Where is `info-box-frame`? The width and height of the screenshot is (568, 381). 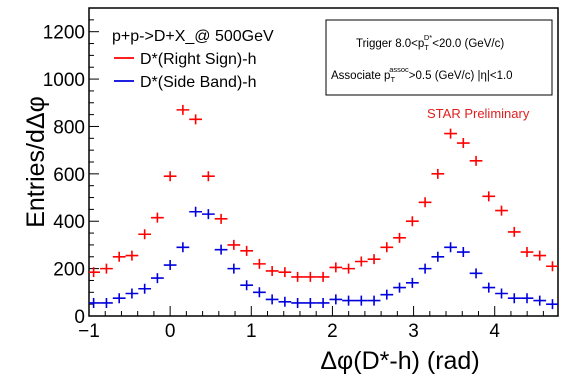
info-box-frame is located at coordinates (439, 57).